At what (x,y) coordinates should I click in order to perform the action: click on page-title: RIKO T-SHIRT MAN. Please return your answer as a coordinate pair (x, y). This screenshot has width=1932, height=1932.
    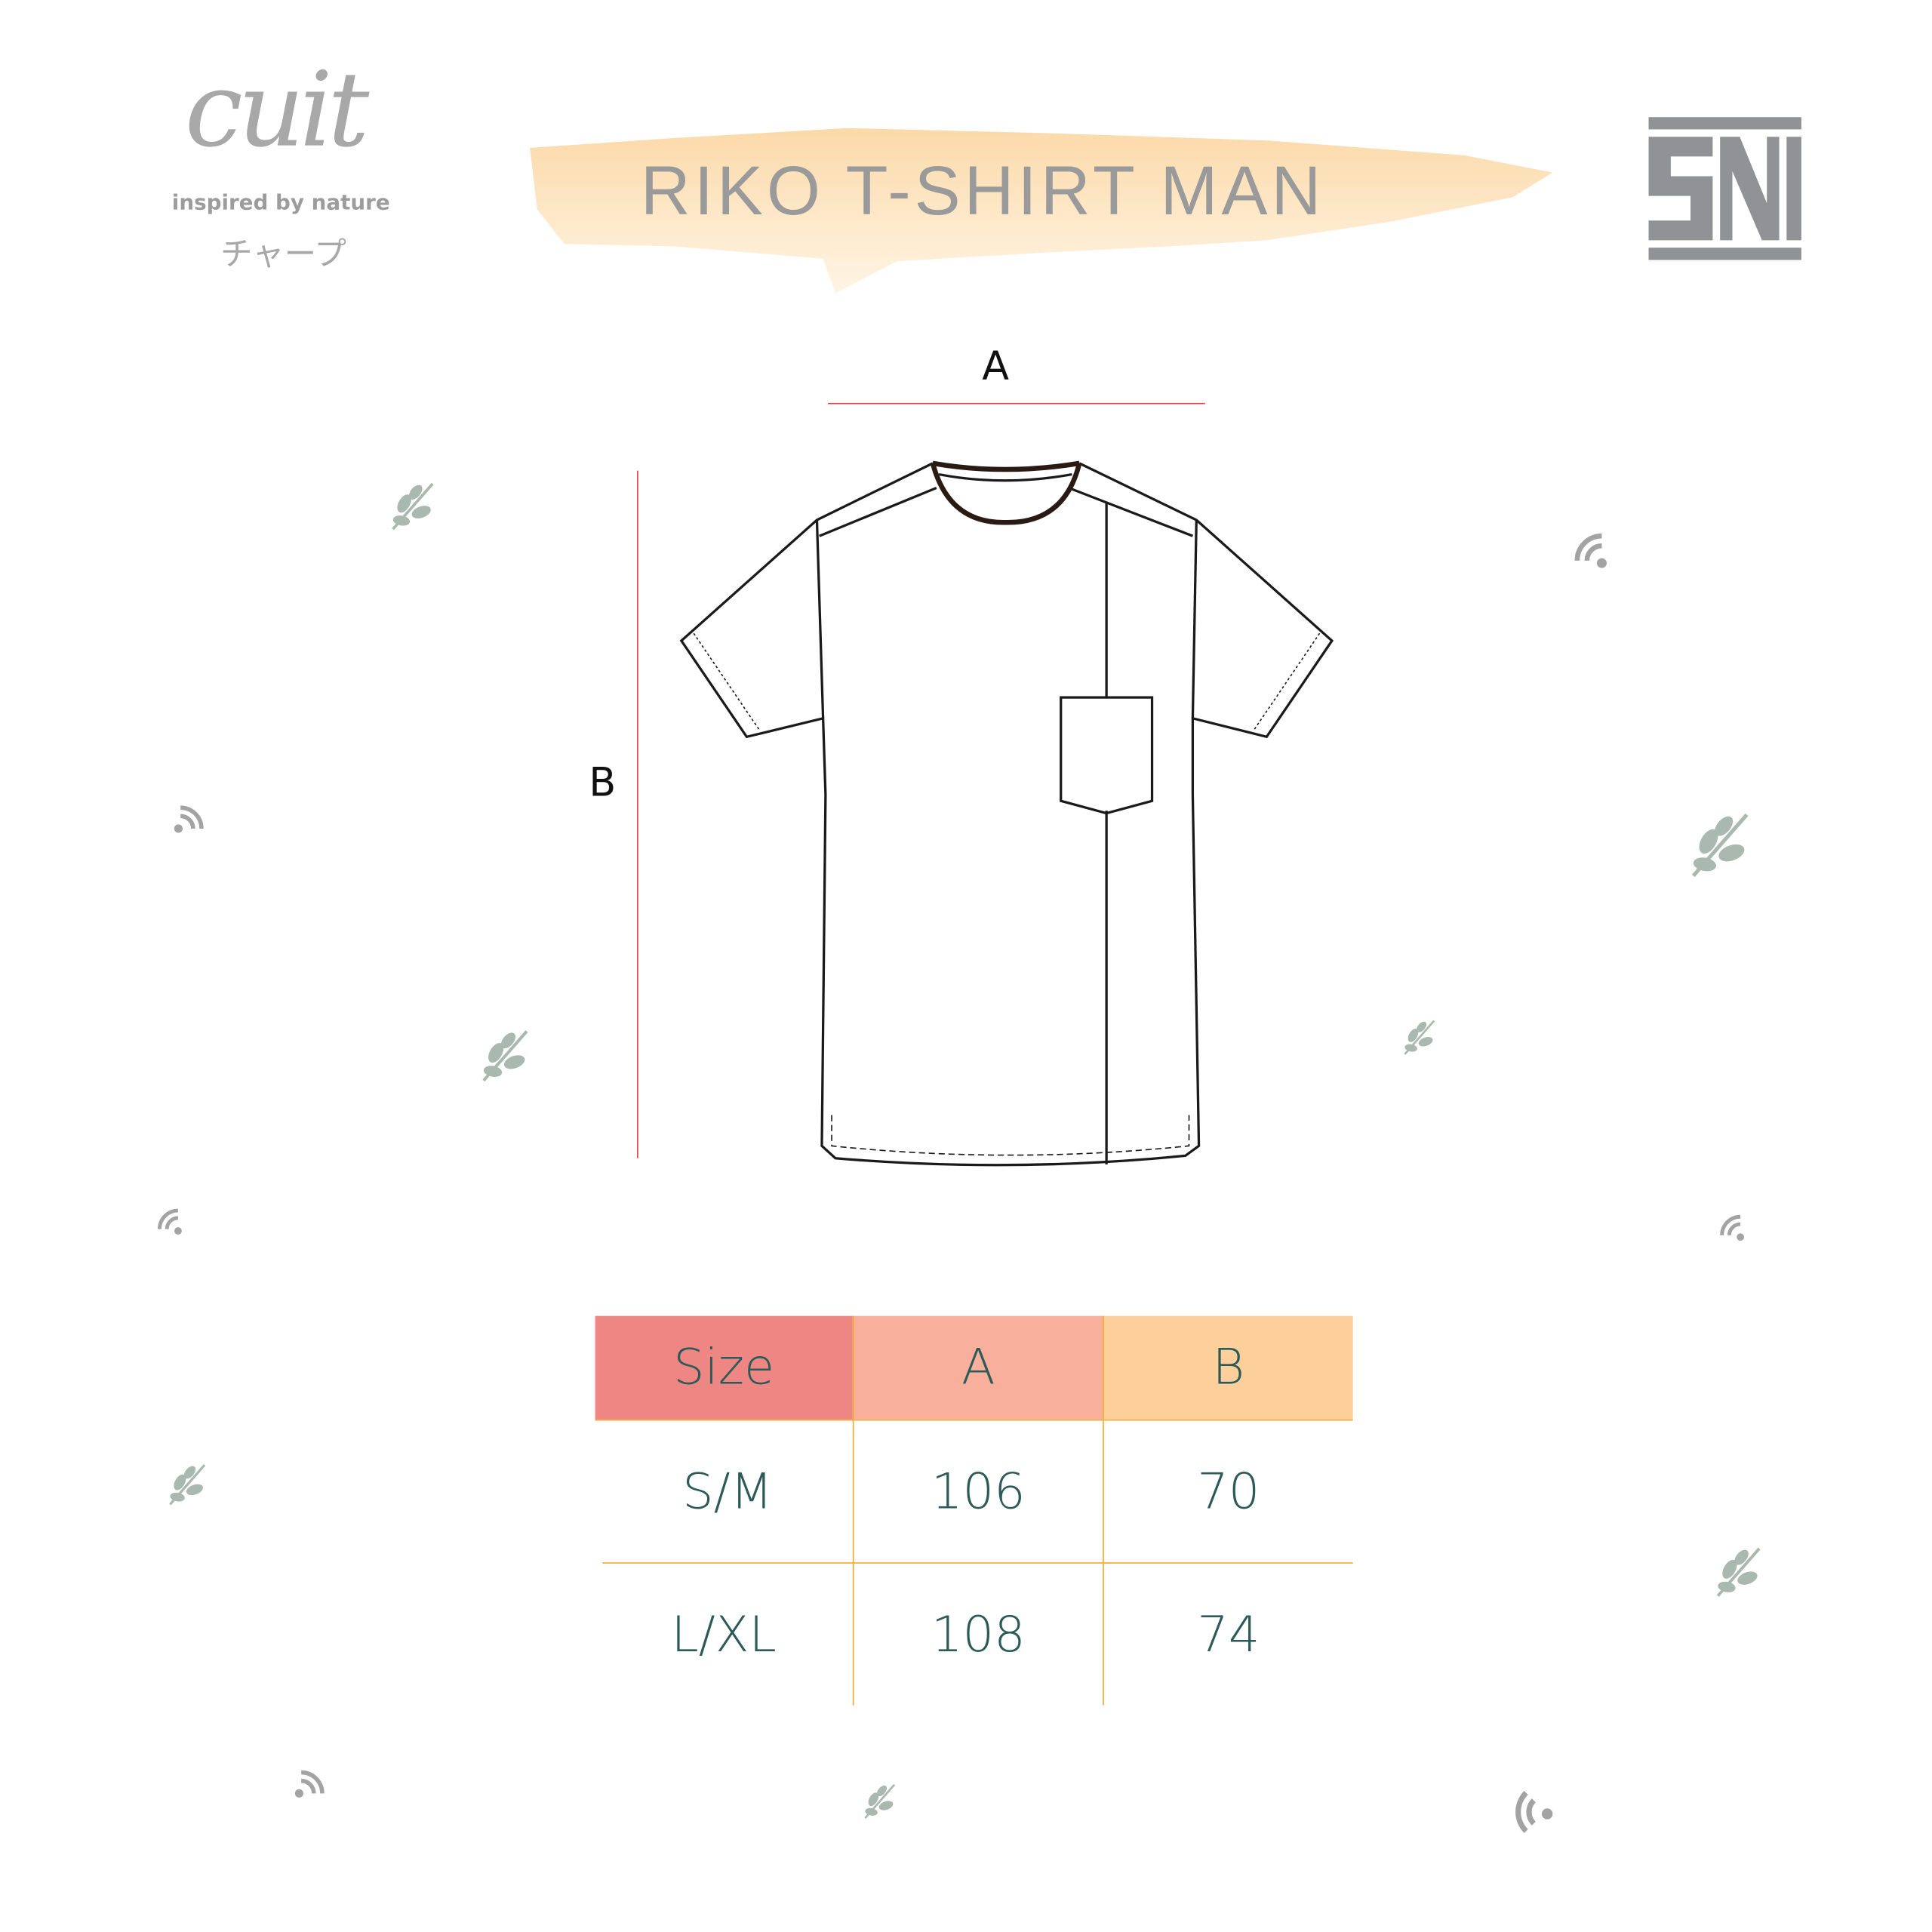
    Looking at the image, I should click on (982, 190).